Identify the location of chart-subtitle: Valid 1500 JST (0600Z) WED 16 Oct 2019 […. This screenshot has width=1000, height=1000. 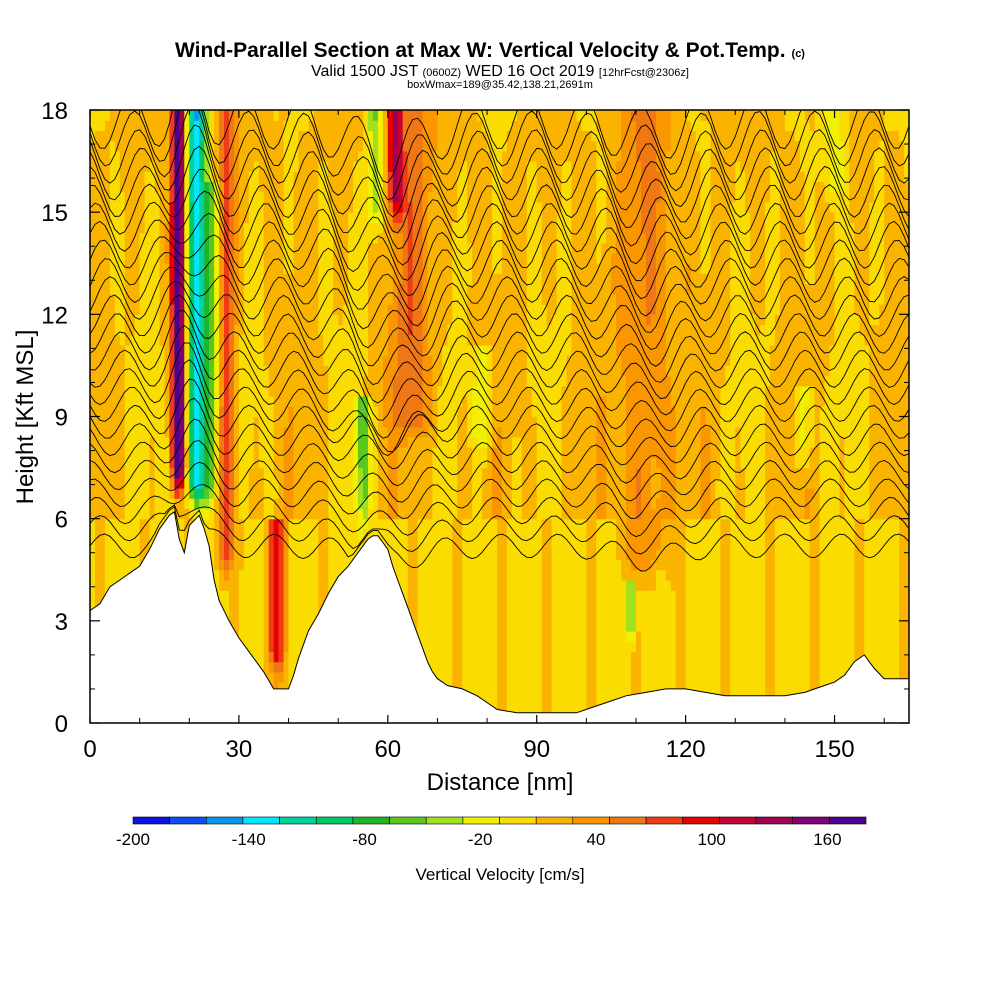
(500, 71).